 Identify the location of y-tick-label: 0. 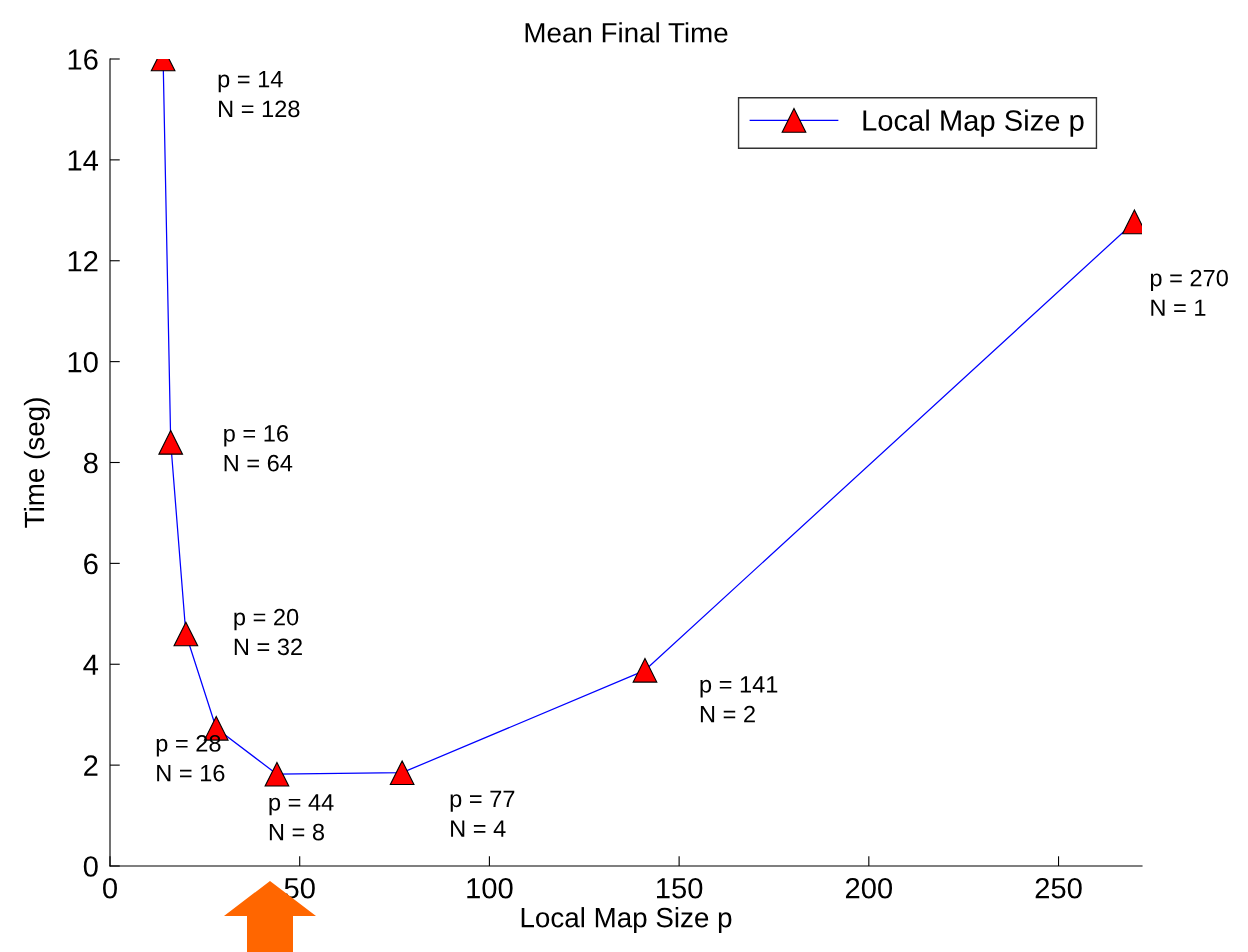
(90, 866).